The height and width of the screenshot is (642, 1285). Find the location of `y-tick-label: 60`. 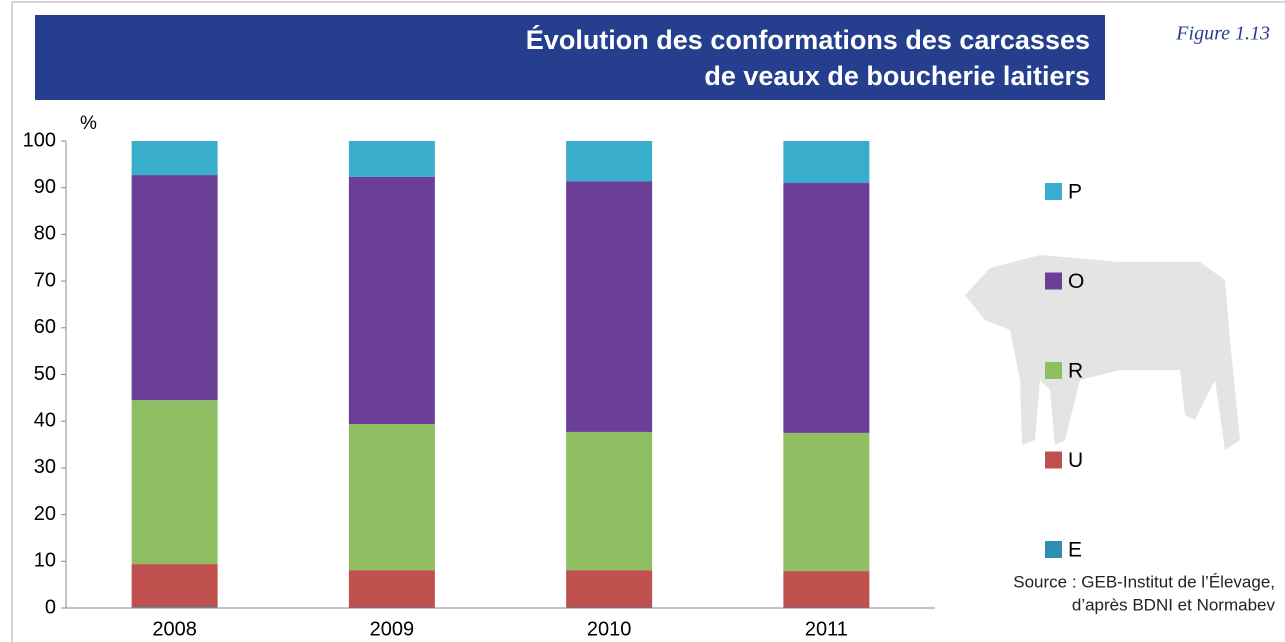

y-tick-label: 60 is located at coordinates (45, 327).